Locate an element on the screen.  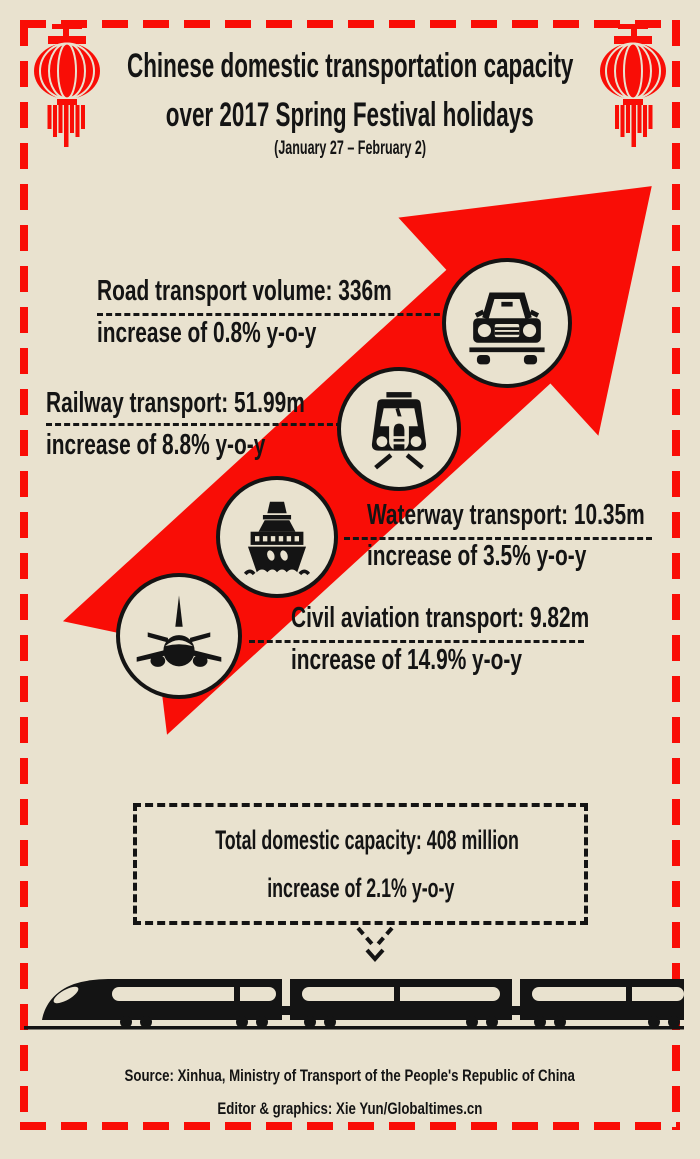
plane-icon is located at coordinates (179, 631).